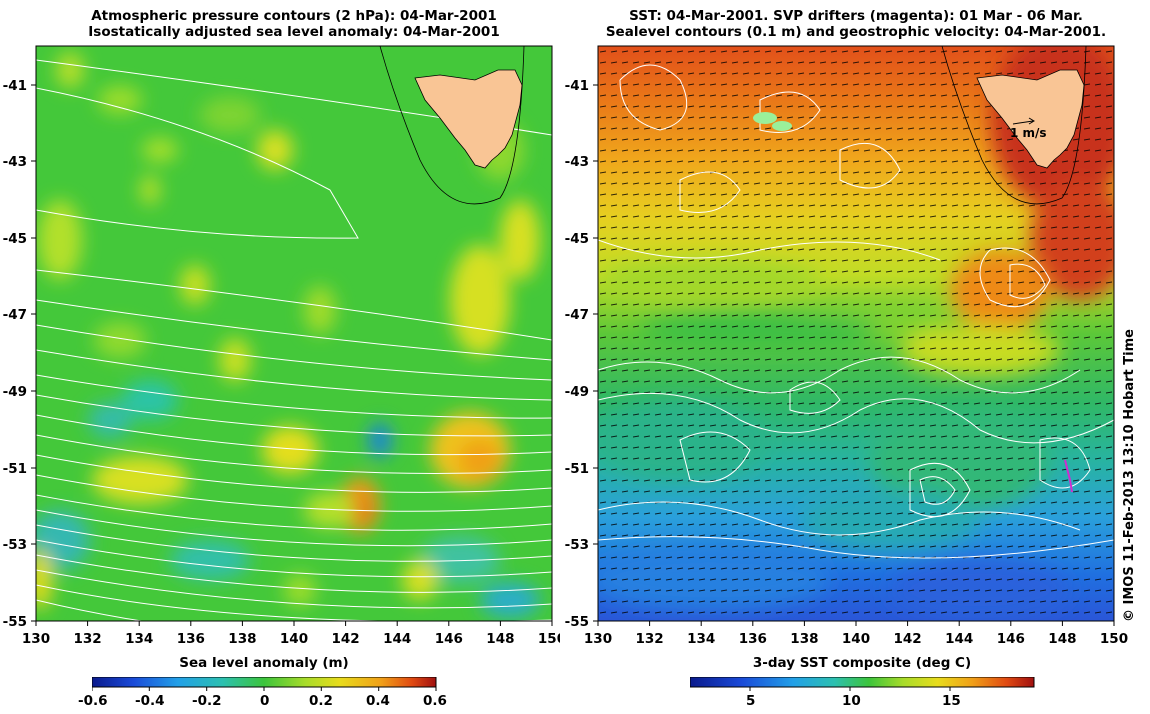 This screenshot has height=714, width=1150. I want to click on left-cb-tick: 0.4, so click(378, 701).